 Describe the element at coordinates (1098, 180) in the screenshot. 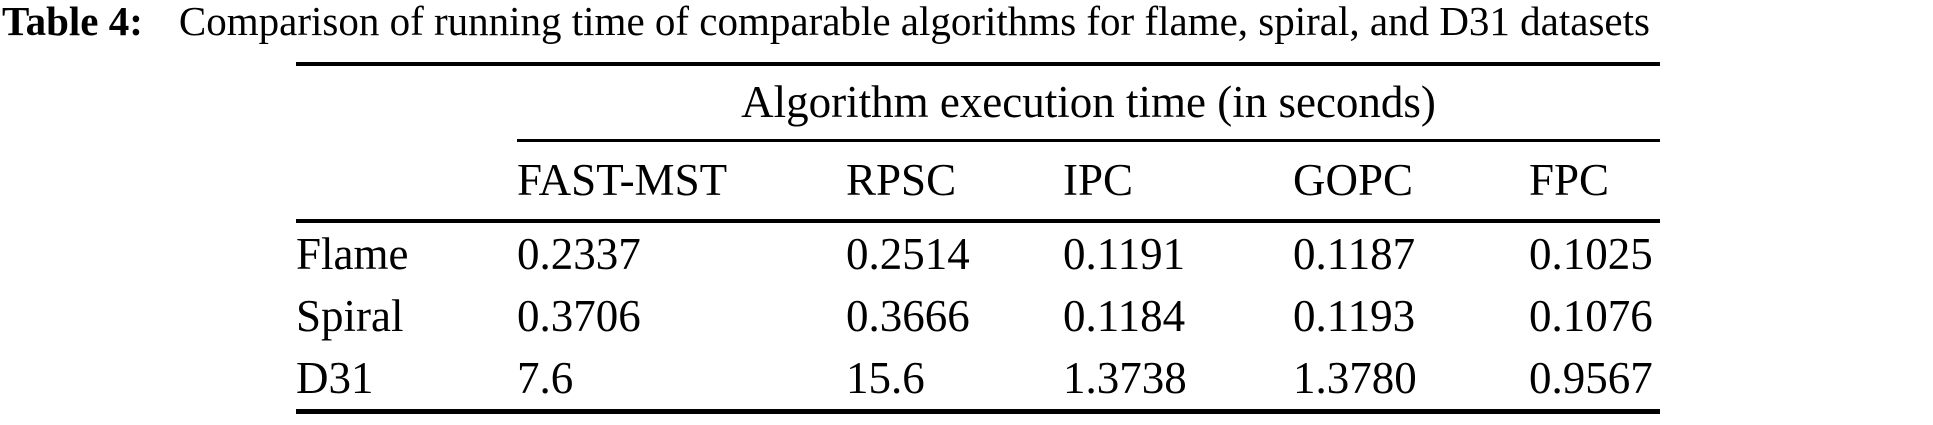

I see `column-header-ipc: IPC` at that location.